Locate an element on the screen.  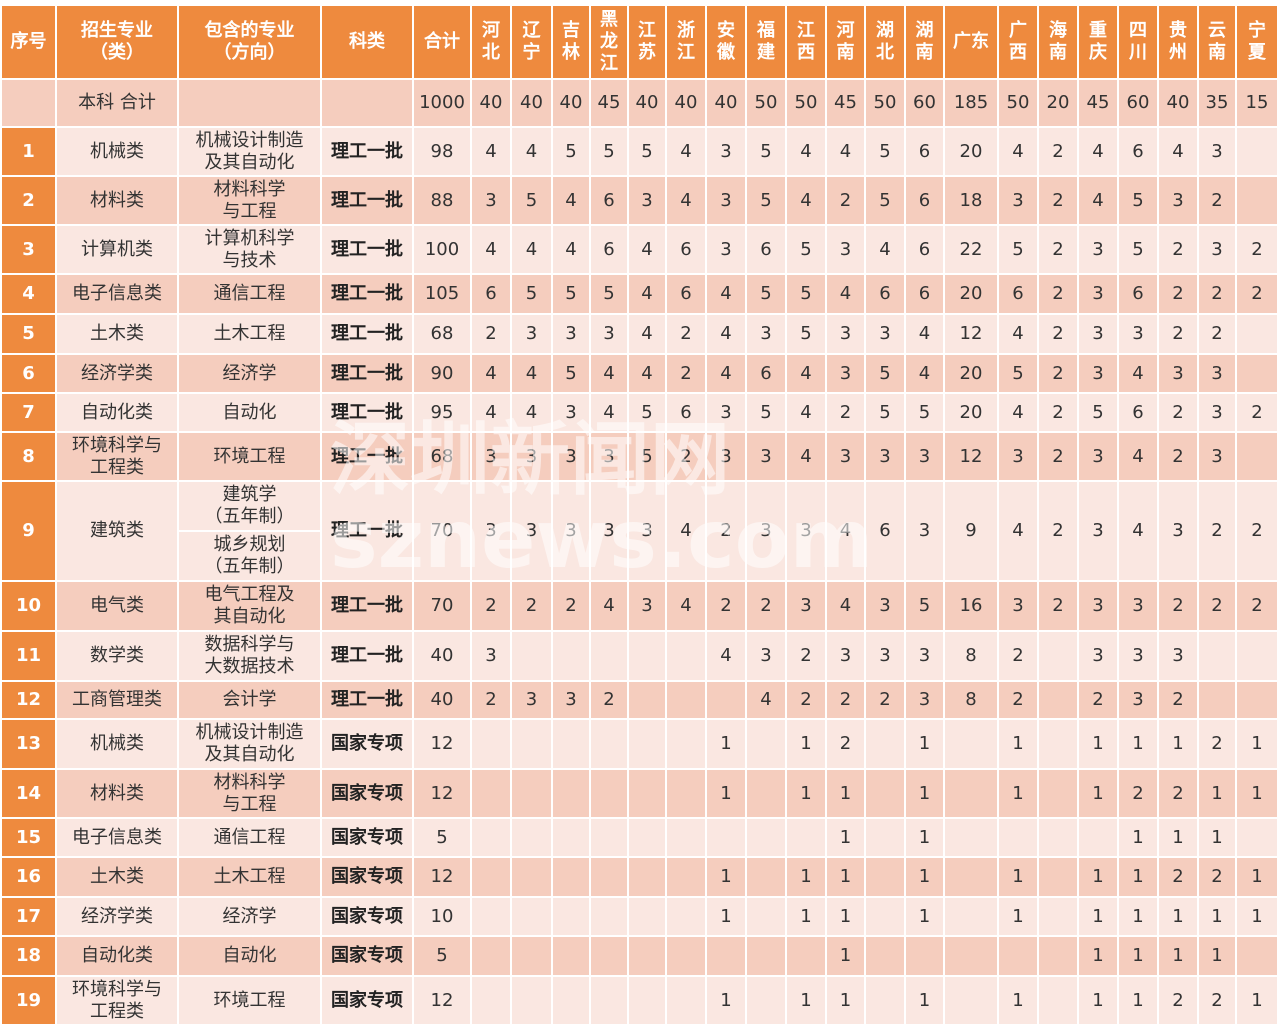
total-label: 本科 合计 is located at coordinates (117, 103).